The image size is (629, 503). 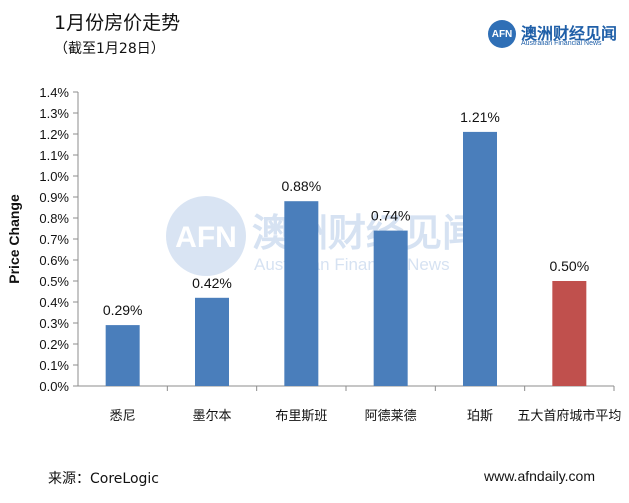 What do you see at coordinates (391, 416) in the screenshot?
I see `x-tick-label: 阿德莱德` at bounding box center [391, 416].